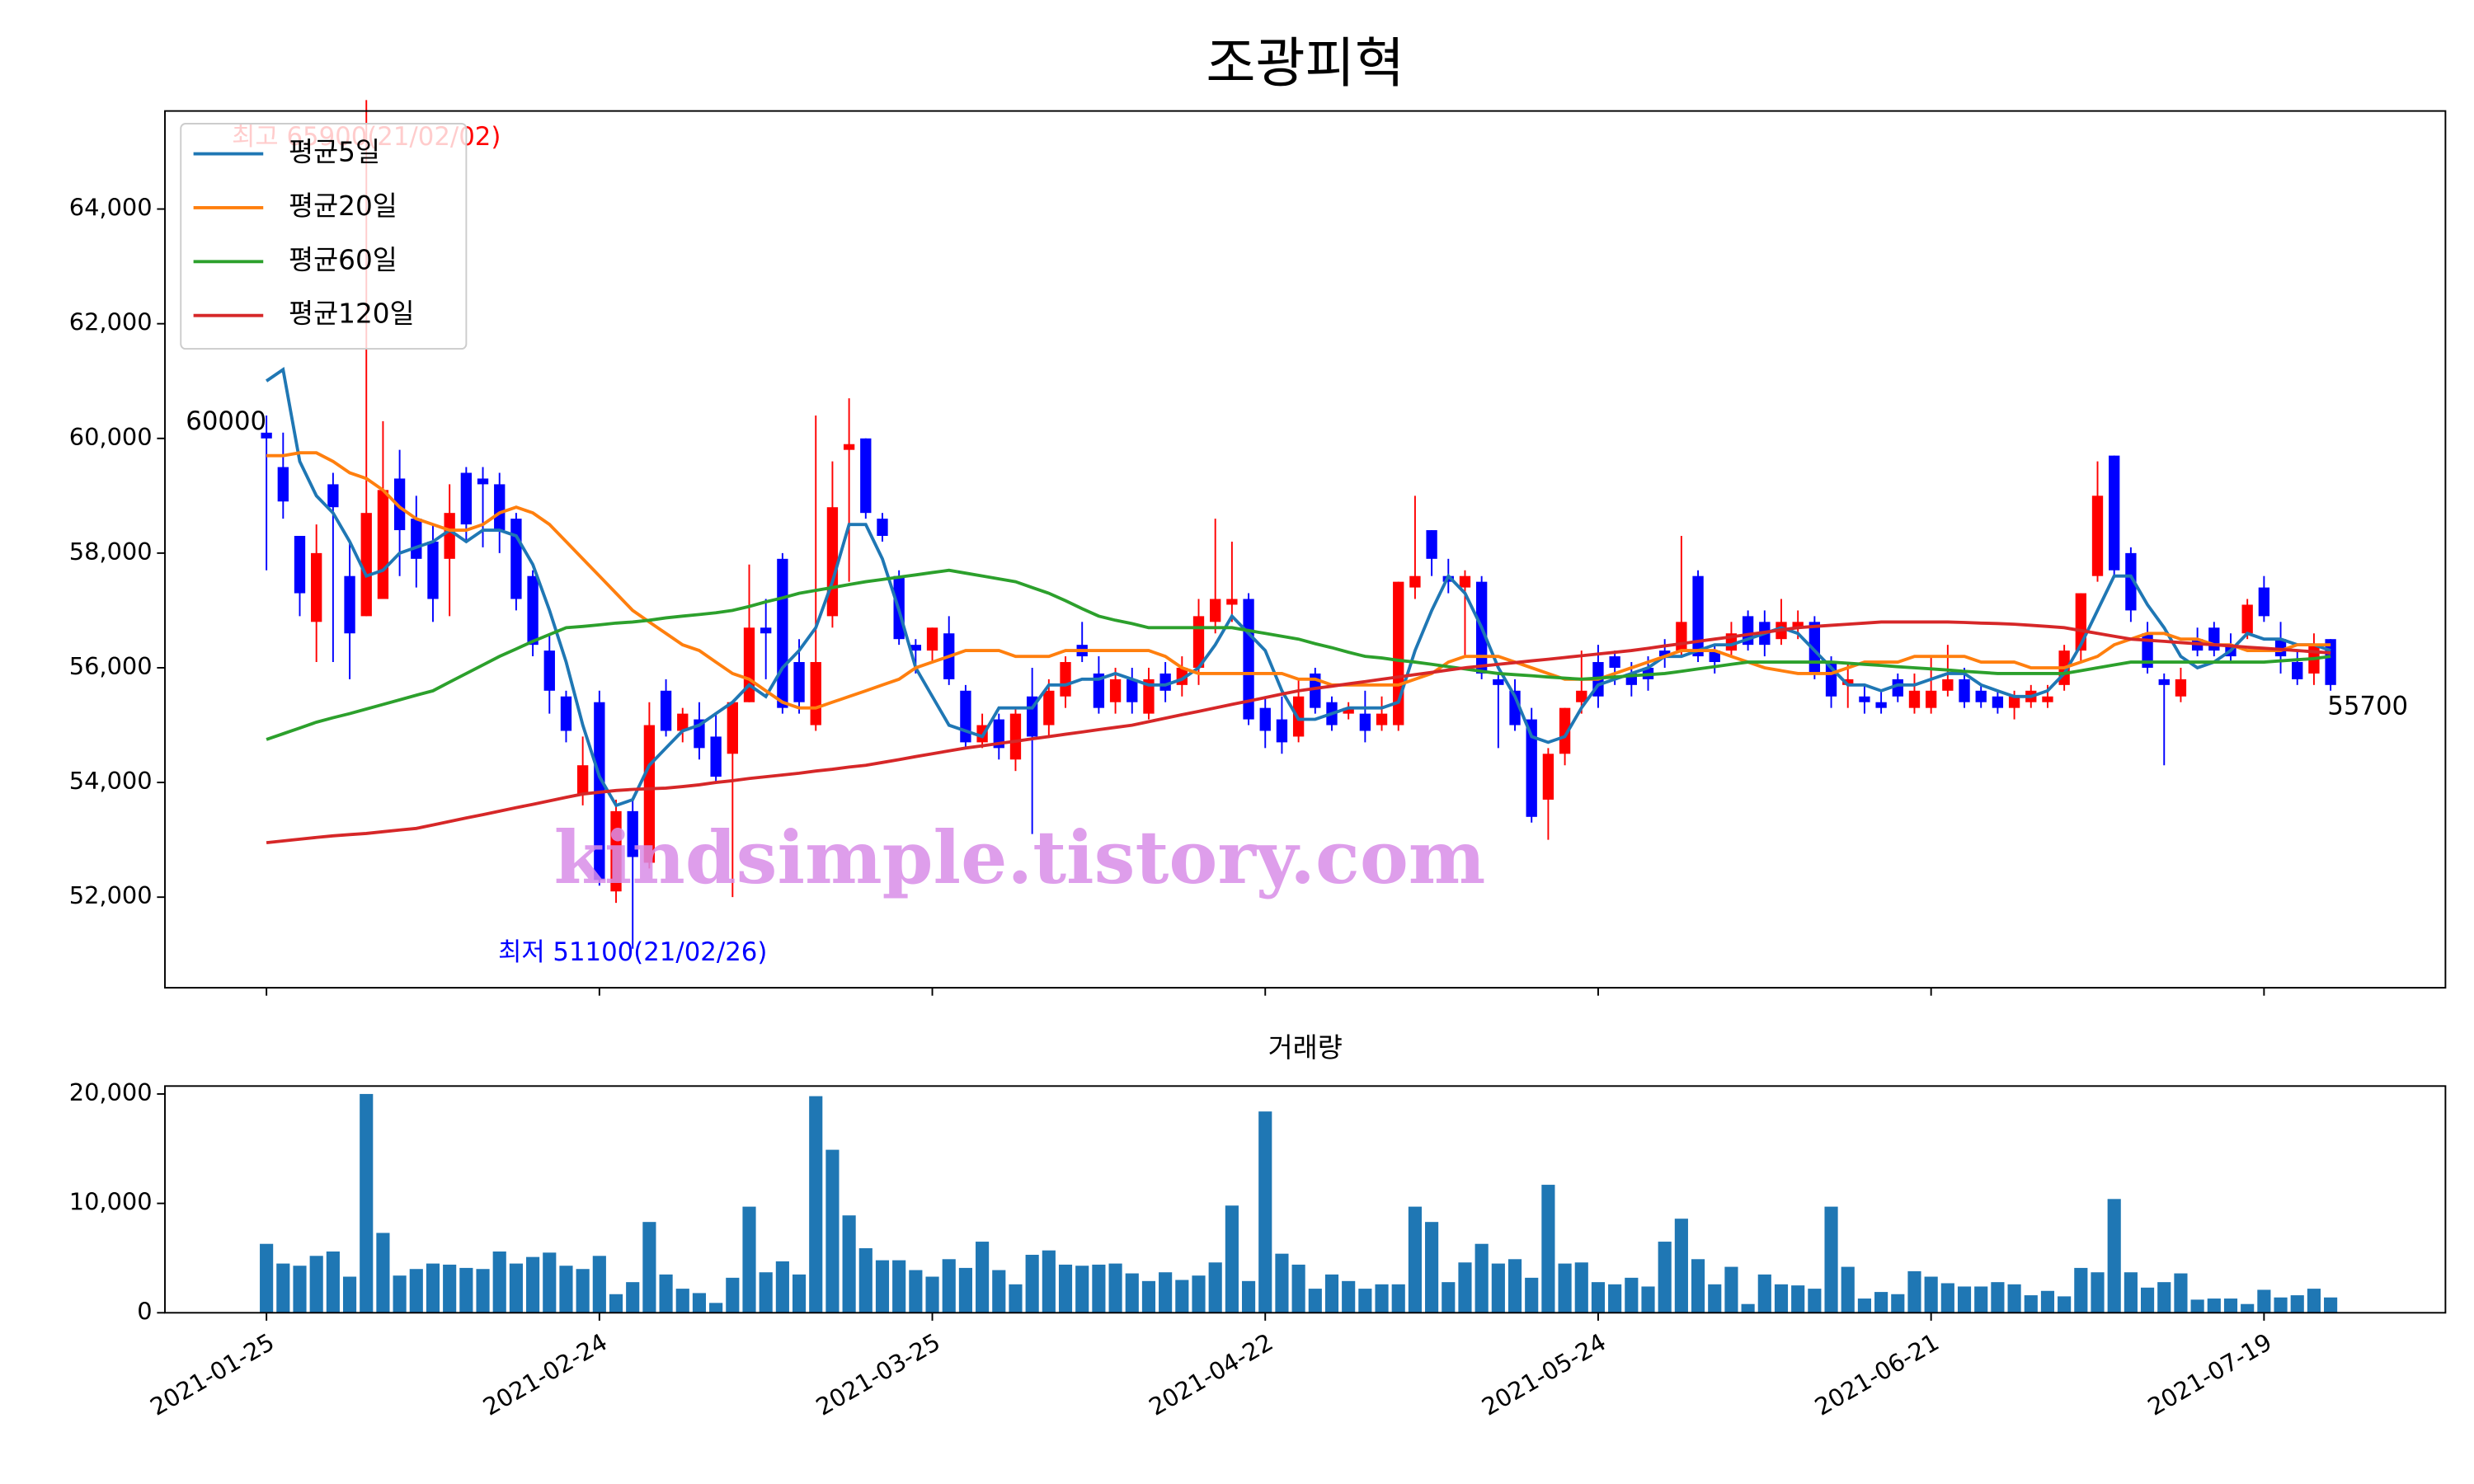  What do you see at coordinates (144, 1311) in the screenshot?
I see `y-tick-label: 0` at bounding box center [144, 1311].